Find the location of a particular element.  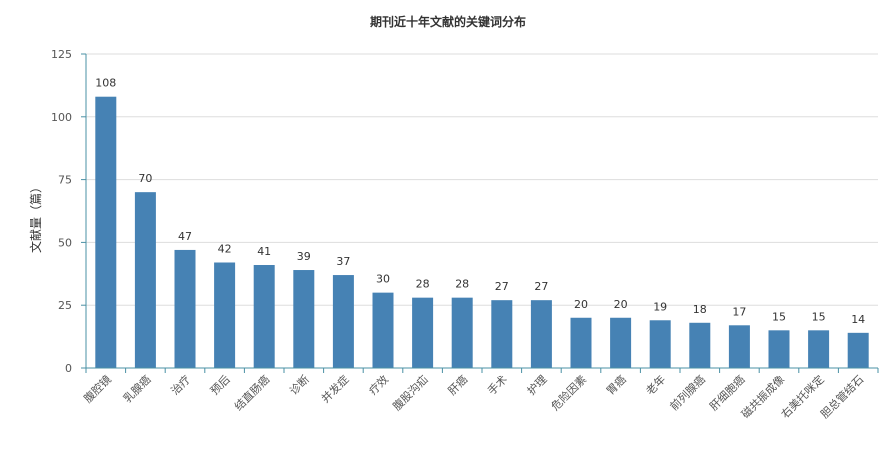

x-tick-label: 危险因素 is located at coordinates (568, 392).